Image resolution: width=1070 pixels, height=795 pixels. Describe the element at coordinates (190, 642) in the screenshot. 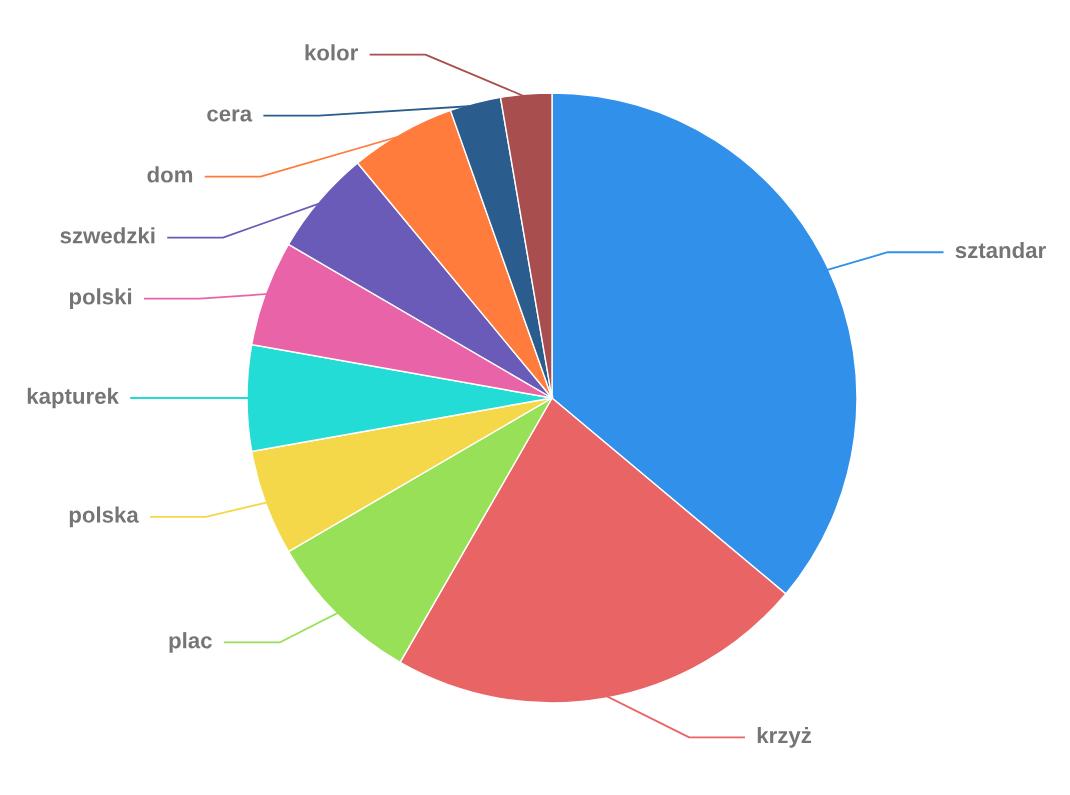

I see `slice-label: plac` at that location.